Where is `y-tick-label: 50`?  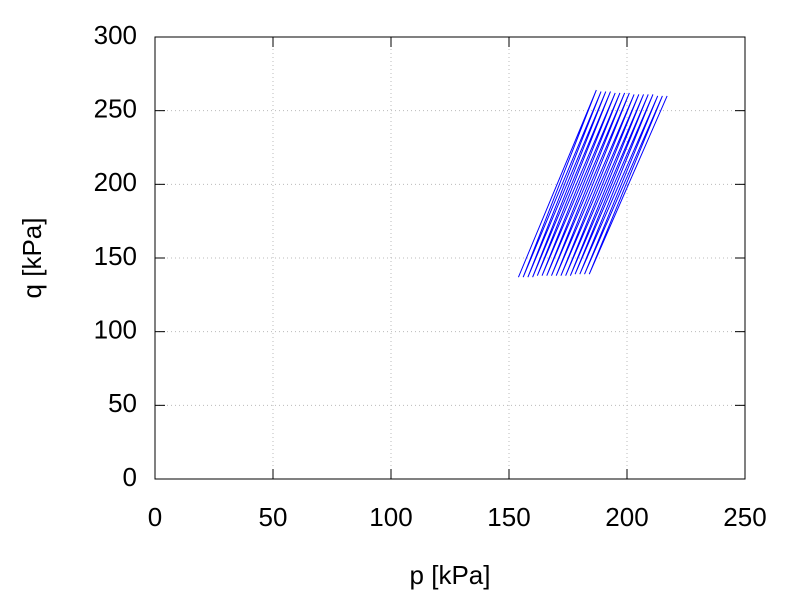 y-tick-label: 50 is located at coordinates (122, 403).